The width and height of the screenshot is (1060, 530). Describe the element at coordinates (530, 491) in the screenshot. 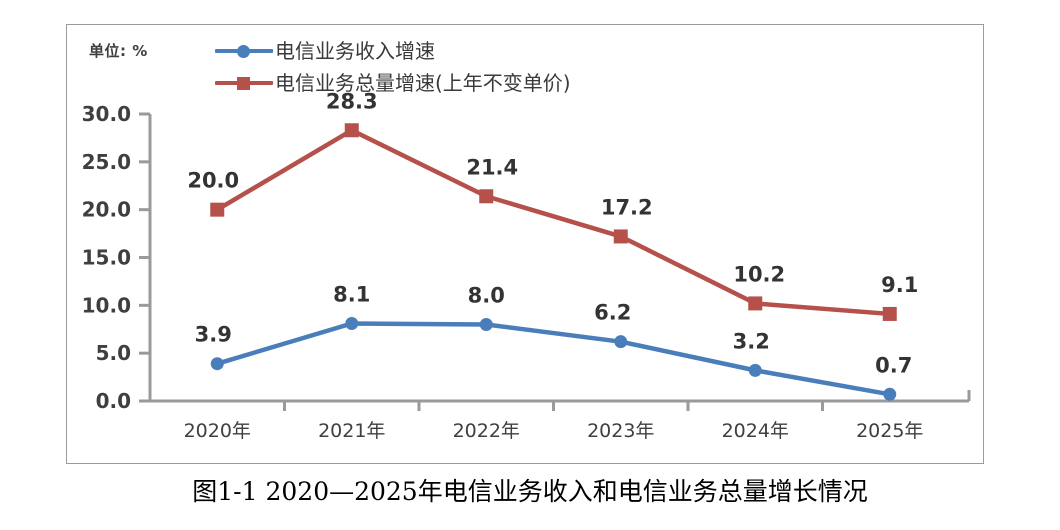

I see `figure-caption: 图1-1 2020—2025年电信业务收入和电信业务总量增长情况` at that location.